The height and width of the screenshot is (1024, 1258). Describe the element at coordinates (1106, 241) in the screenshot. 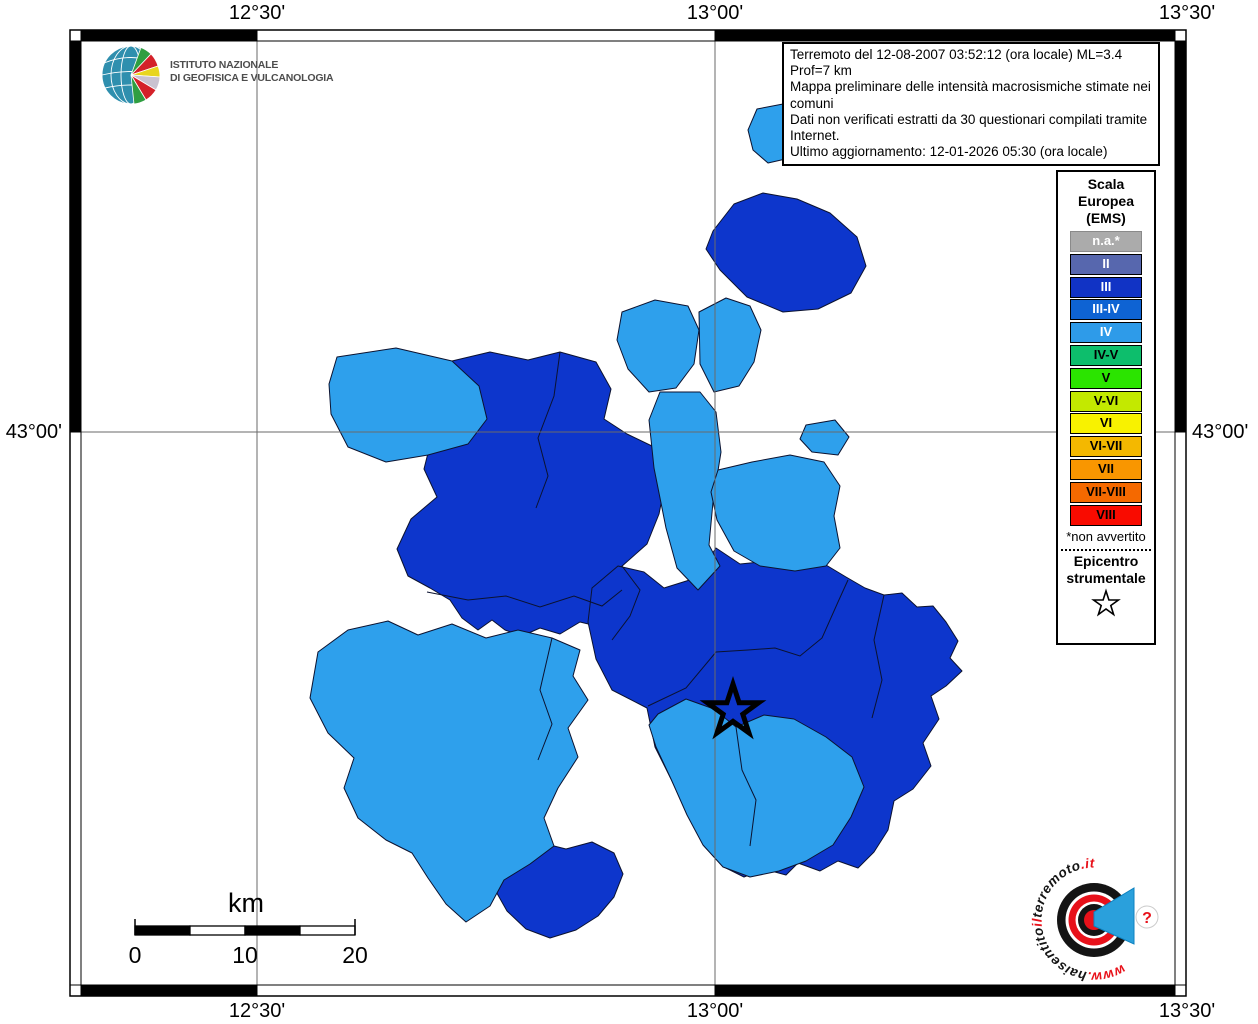

I see `legend-item-n-a-: n.a.*` at that location.